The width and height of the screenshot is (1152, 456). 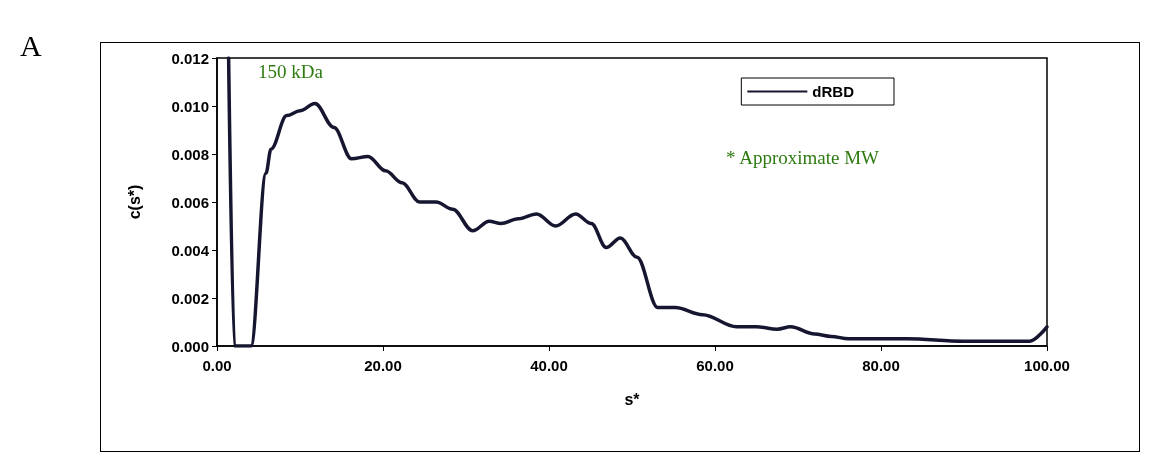 I want to click on y-tick-label: 0.004, so click(x=190, y=250).